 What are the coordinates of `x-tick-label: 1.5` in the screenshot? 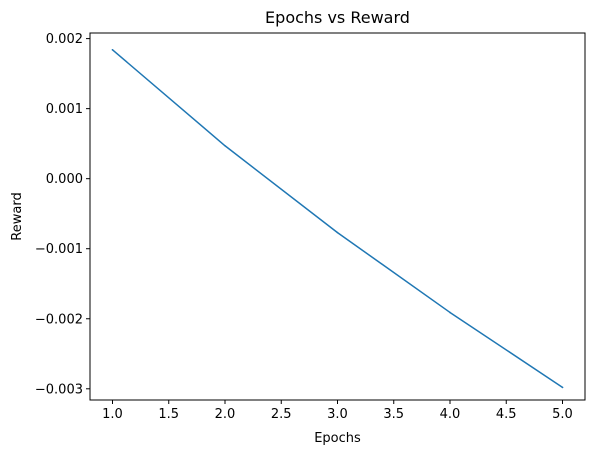 It's located at (168, 414).